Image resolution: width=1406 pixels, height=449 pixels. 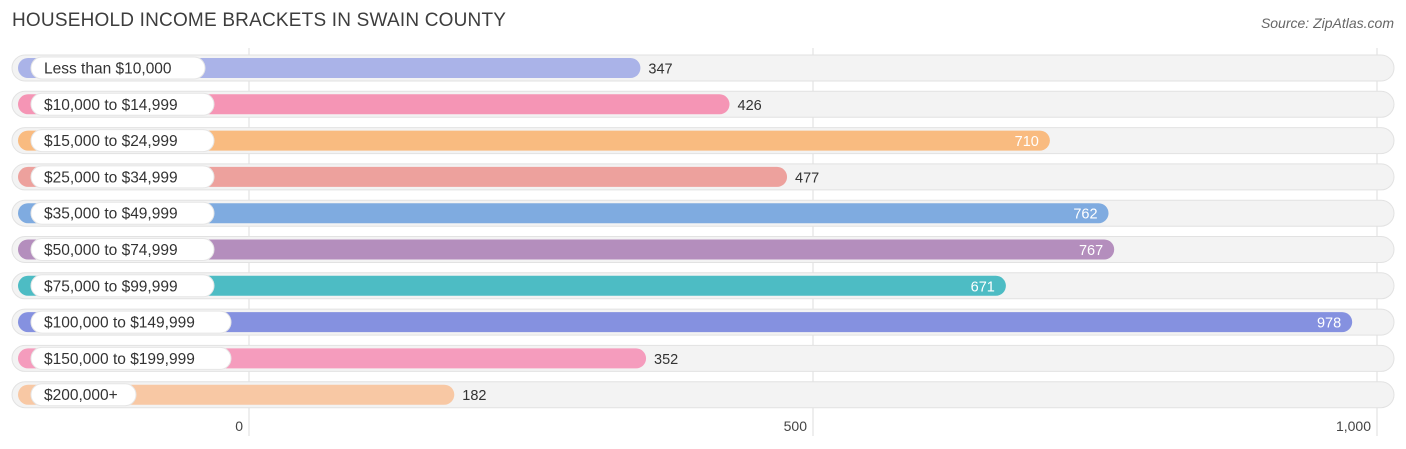 What do you see at coordinates (119, 323) in the screenshot?
I see `category-label: $100,000 to $149,999` at bounding box center [119, 323].